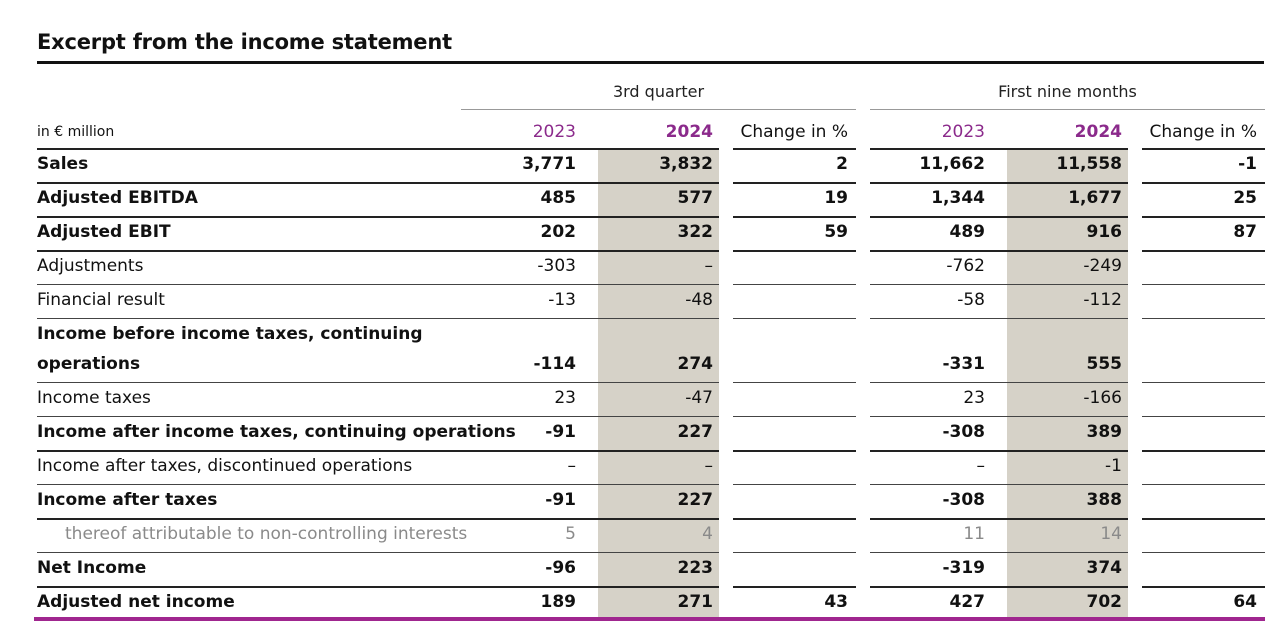 Image resolution: width=1280 pixels, height=640 pixels. Describe the element at coordinates (556, 266) in the screenshot. I see `cell-q23: -303` at that location.